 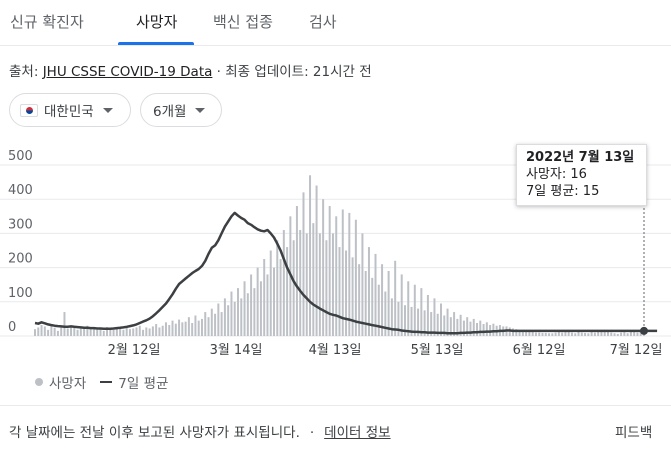 I want to click on region-dropdown: 대한민국, so click(x=70, y=110).